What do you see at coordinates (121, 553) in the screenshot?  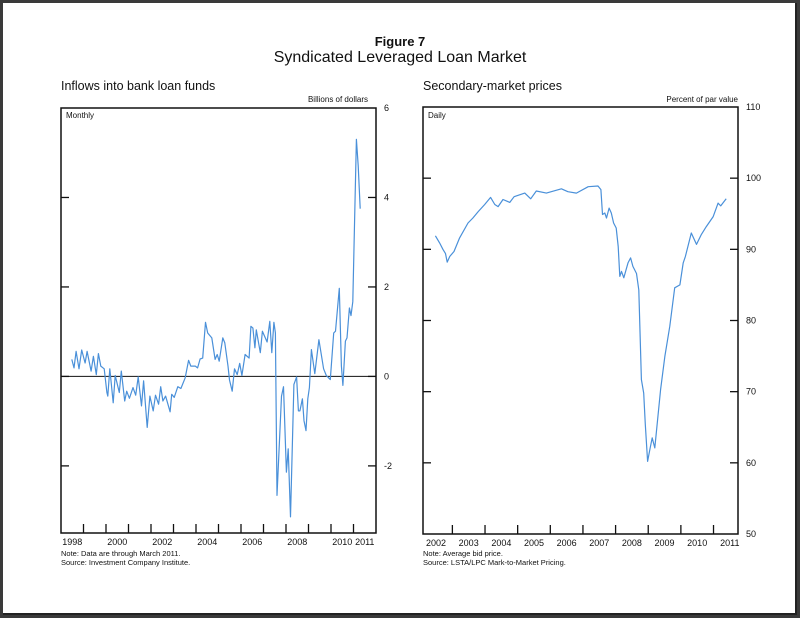 I see `left-note: Note: Data are through March 2011.` at bounding box center [121, 553].